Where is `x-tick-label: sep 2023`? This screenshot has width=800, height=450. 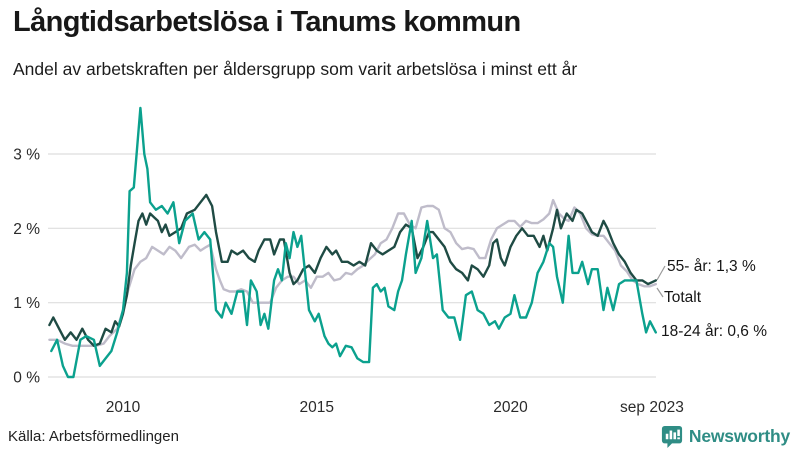
x-tick-label: sep 2023 is located at coordinates (652, 407).